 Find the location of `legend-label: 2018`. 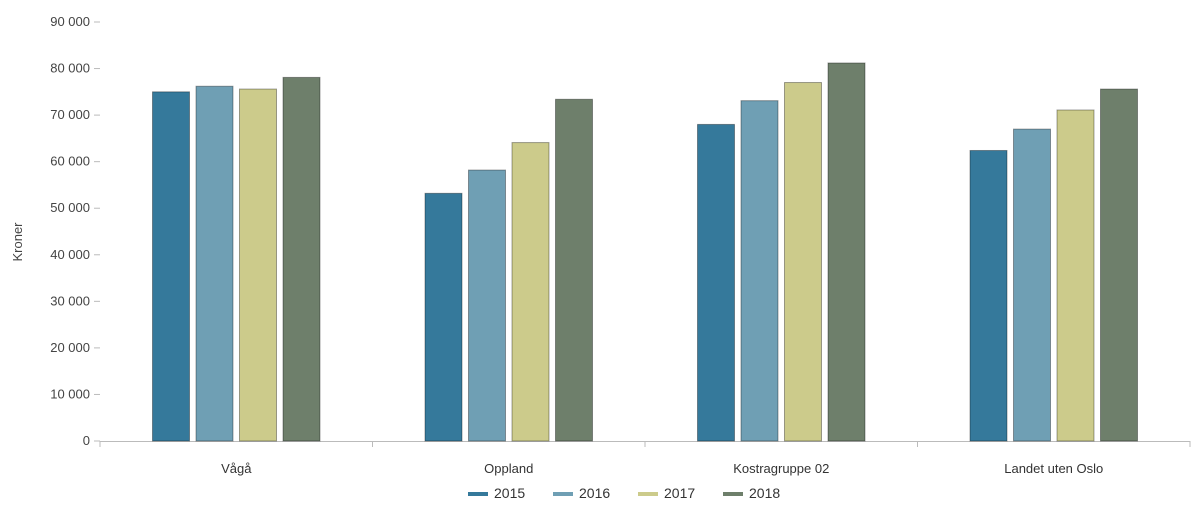

legend-label: 2018 is located at coordinates (764, 493).